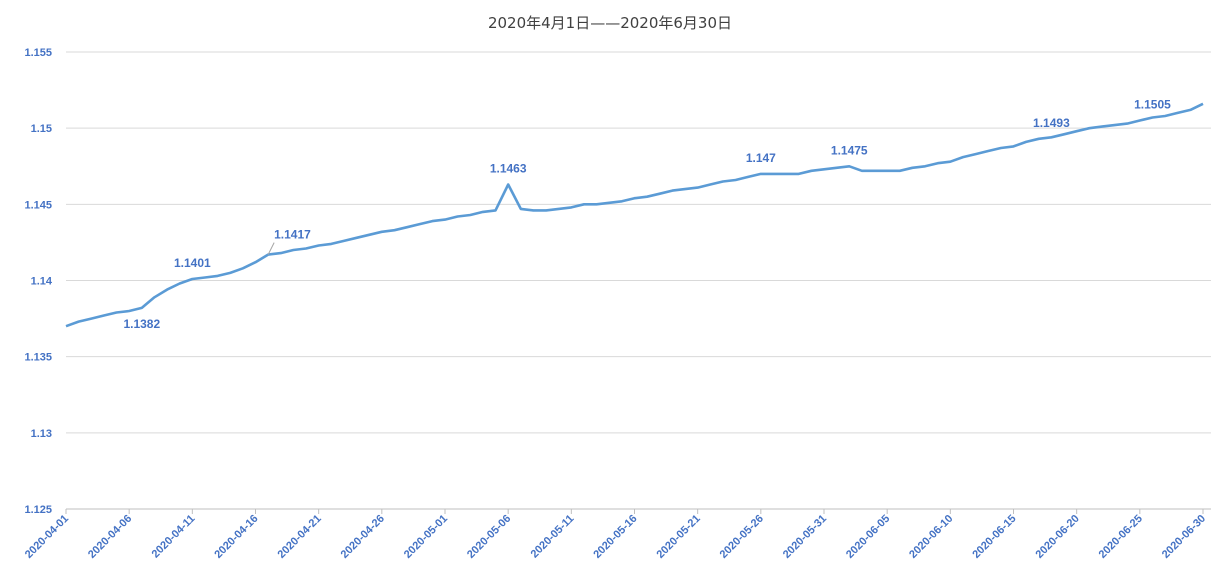  What do you see at coordinates (1152, 105) in the screenshot?
I see `data-label: 1.1505` at bounding box center [1152, 105].